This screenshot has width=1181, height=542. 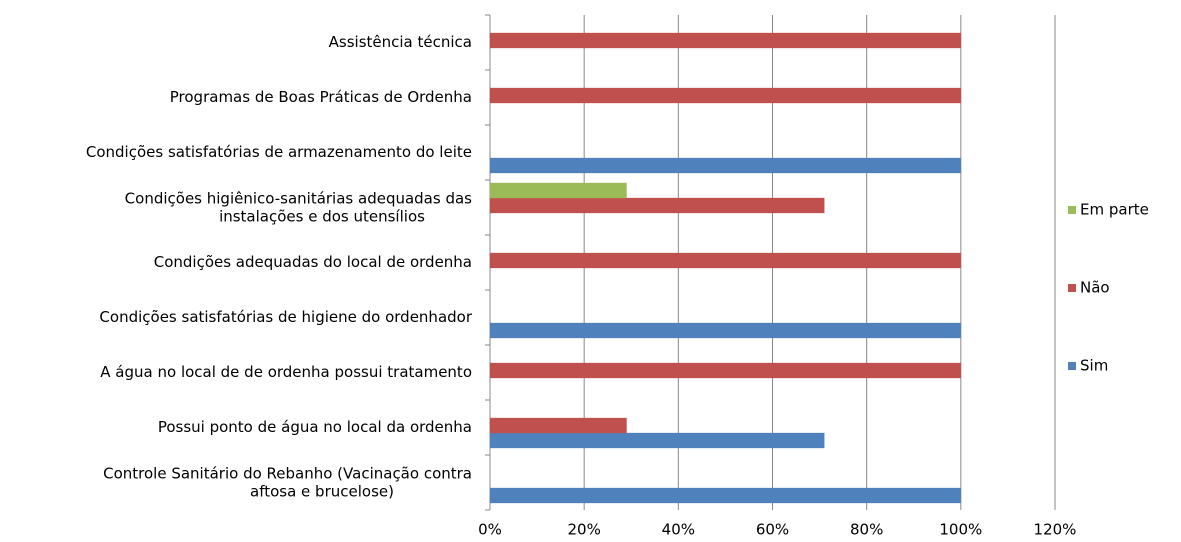 What do you see at coordinates (583, 530) in the screenshot?
I see `x-tick-label: 20%` at bounding box center [583, 530].